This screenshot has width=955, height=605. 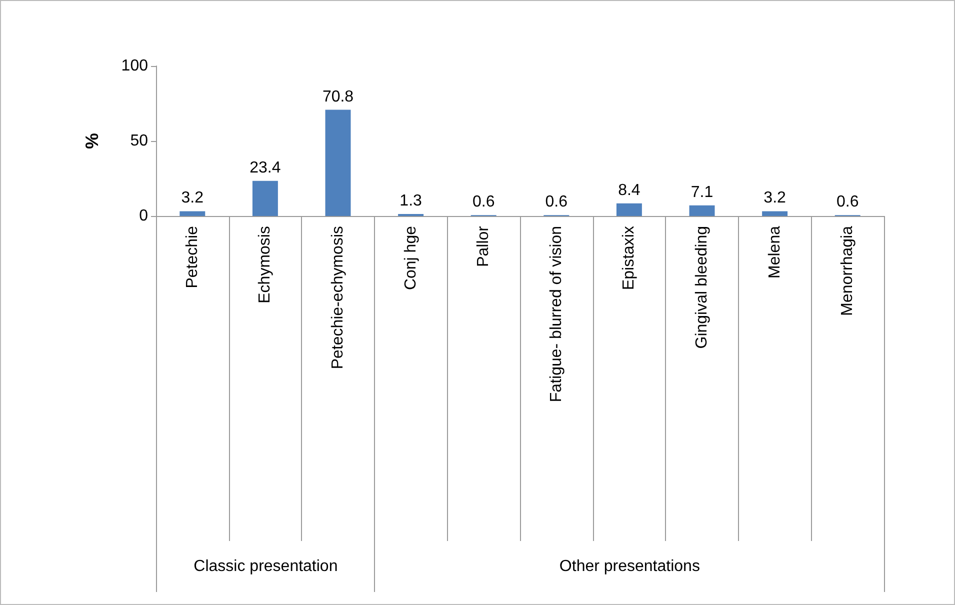 I want to click on x-tick-label: Gingival bleeding, so click(x=702, y=287).